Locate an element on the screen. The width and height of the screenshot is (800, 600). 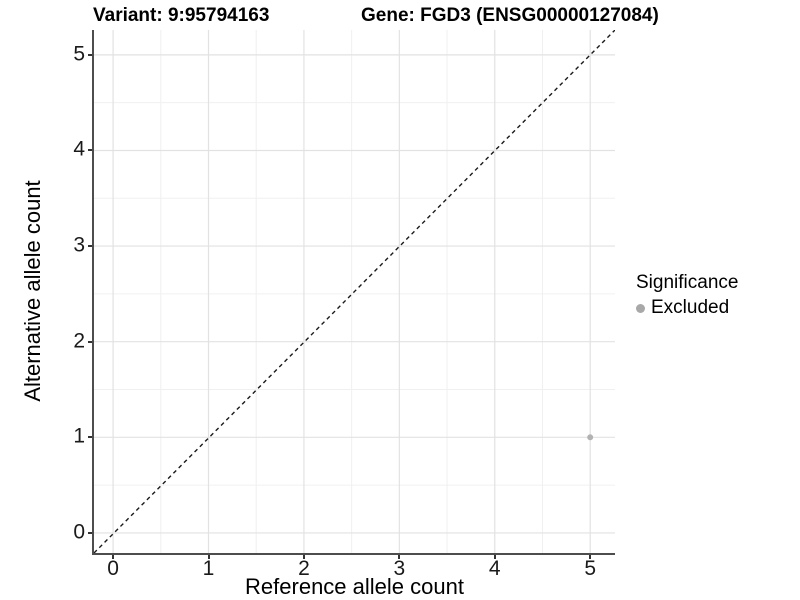
y-axis-title: Alternative allele count is located at coordinates (32, 291).